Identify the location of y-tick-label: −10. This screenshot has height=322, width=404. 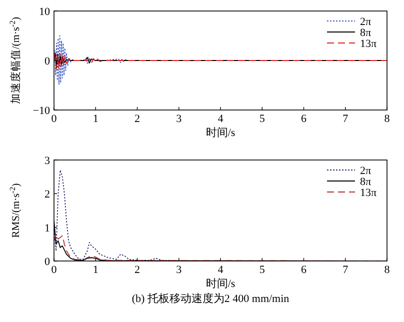
(41, 111).